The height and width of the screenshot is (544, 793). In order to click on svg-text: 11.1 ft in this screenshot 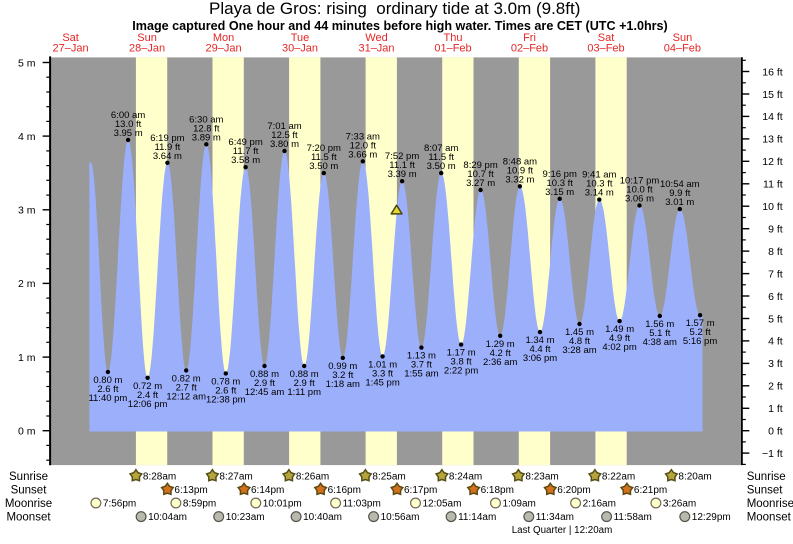, I will do `click(402, 165)`.